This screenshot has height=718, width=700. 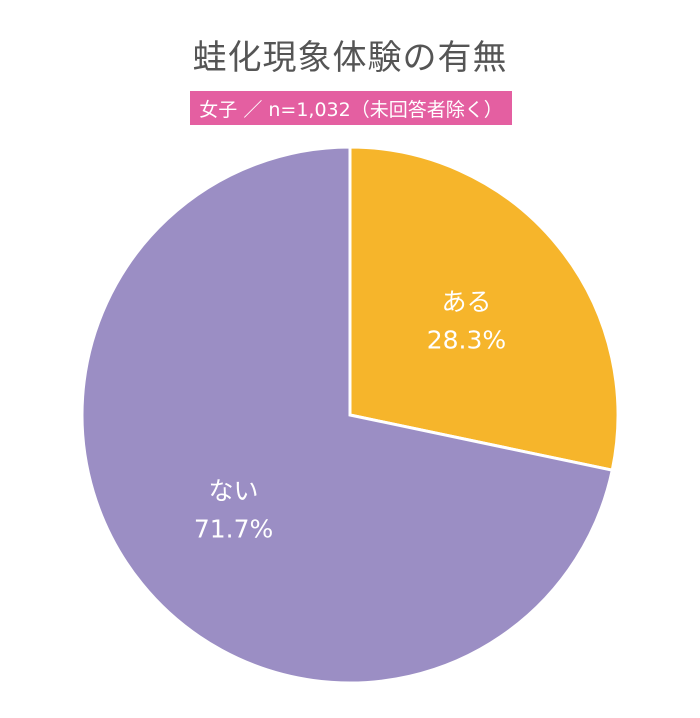 What do you see at coordinates (234, 491) in the screenshot?
I see `slice-category-label: ない` at bounding box center [234, 491].